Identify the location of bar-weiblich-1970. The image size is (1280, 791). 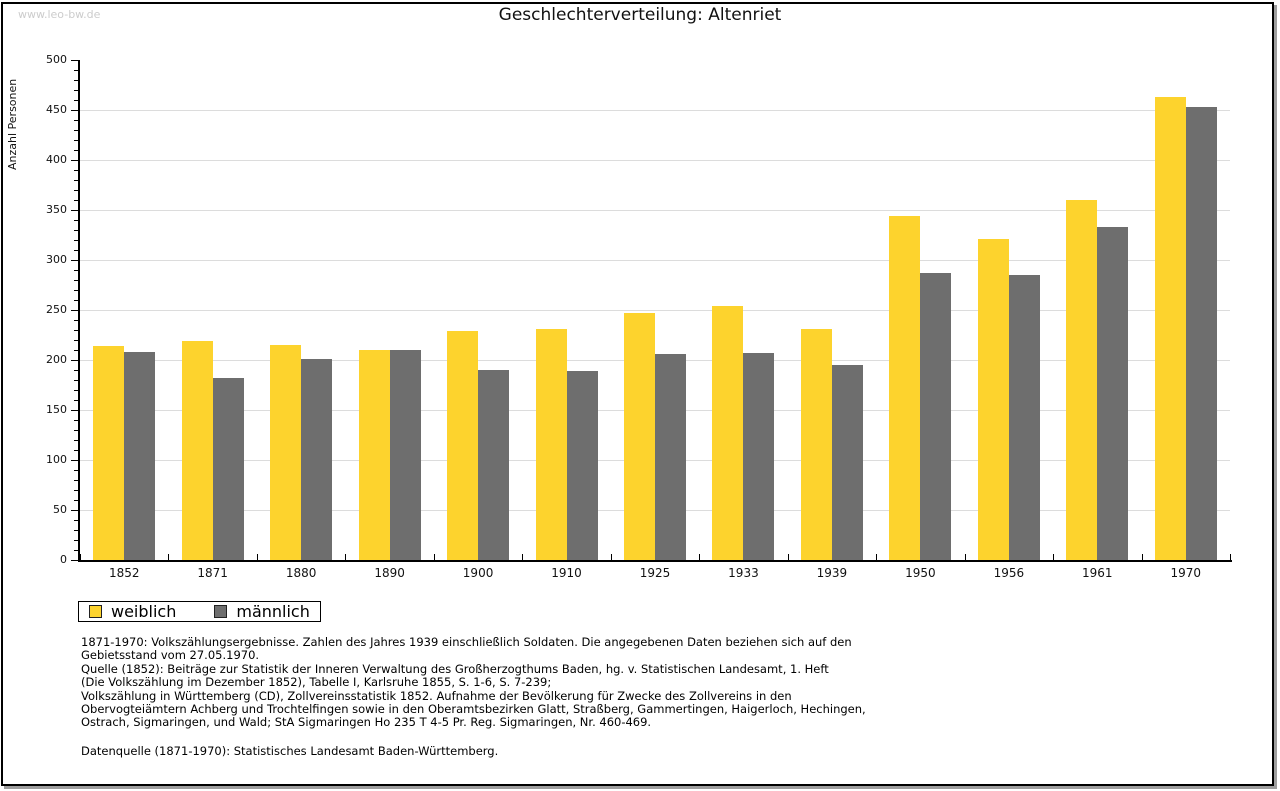
(1170, 328).